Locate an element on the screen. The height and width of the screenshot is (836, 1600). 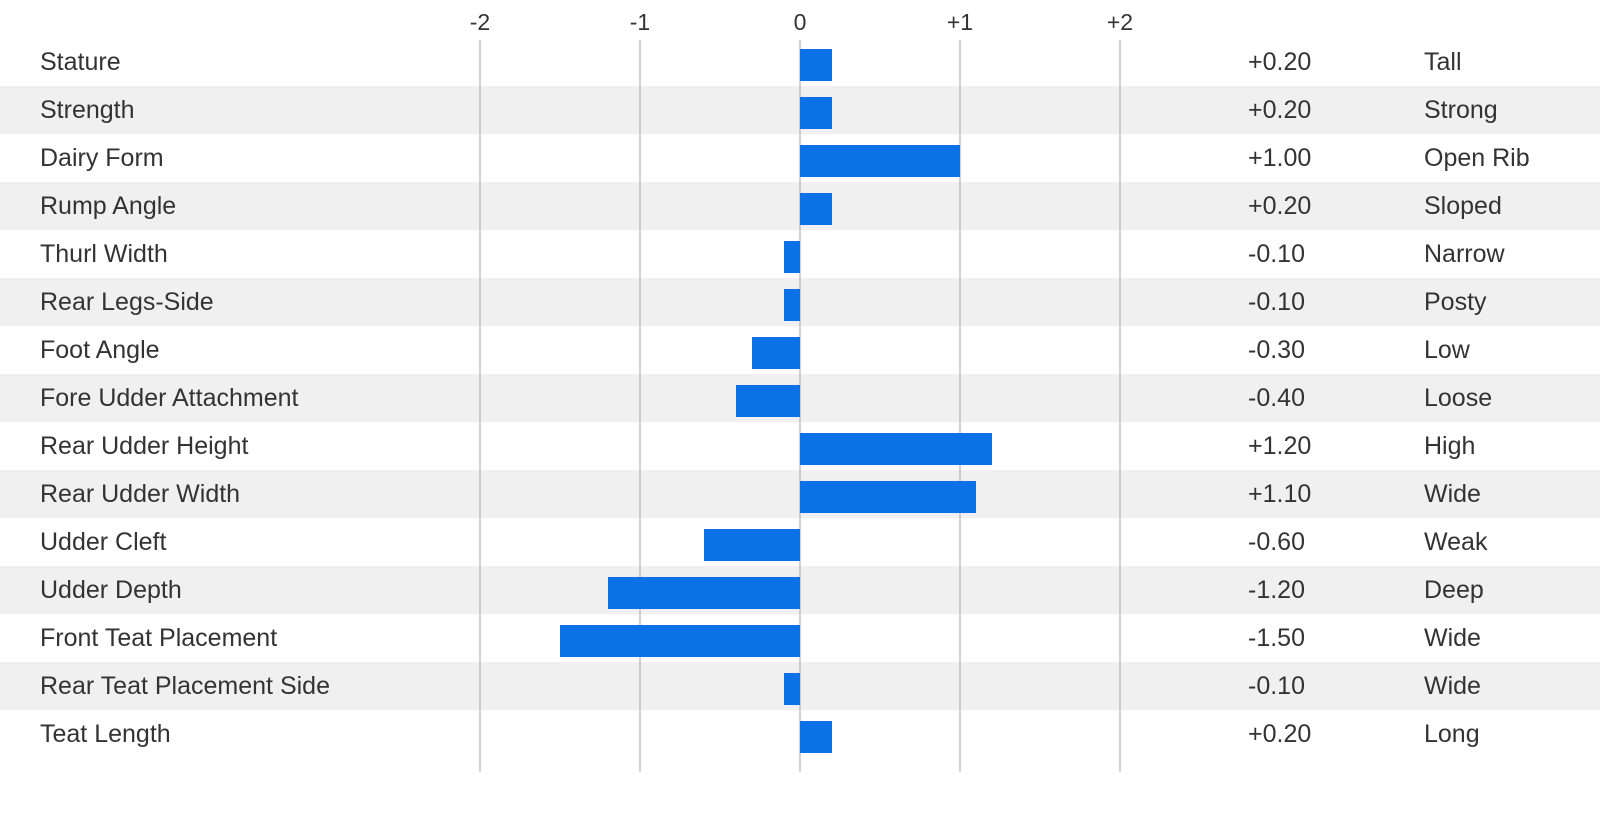
trait-label: Udder Cleft is located at coordinates (103, 542).